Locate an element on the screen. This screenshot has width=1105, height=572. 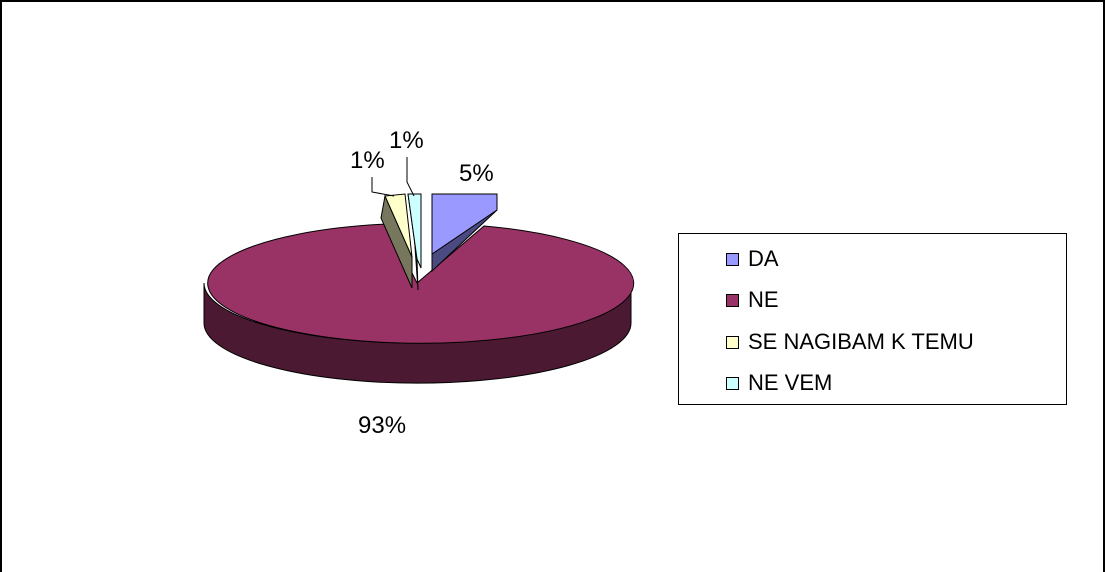
legend-item-ne: NE is located at coordinates (752, 300).